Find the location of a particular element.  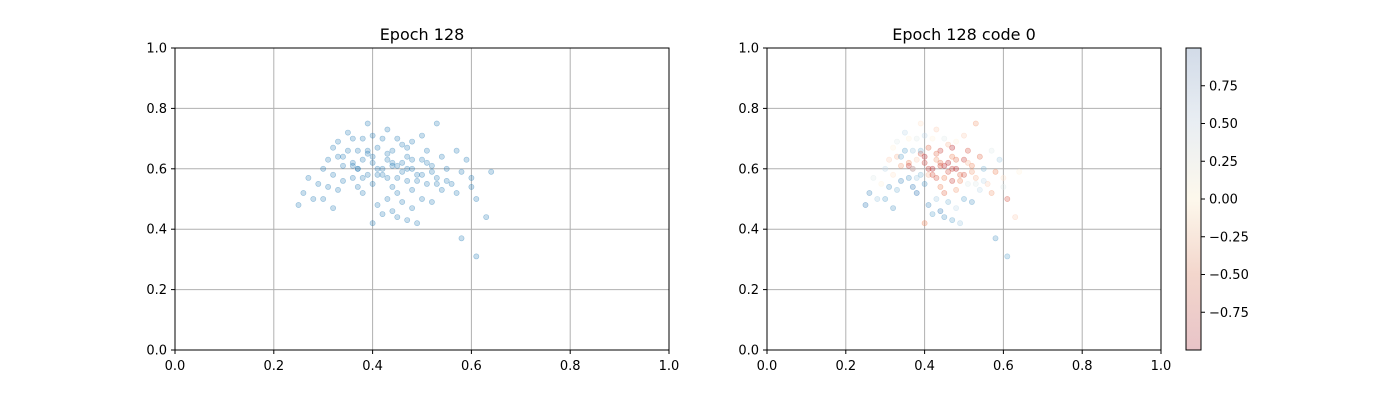

x-tick-label: 0.4 is located at coordinates (372, 366).